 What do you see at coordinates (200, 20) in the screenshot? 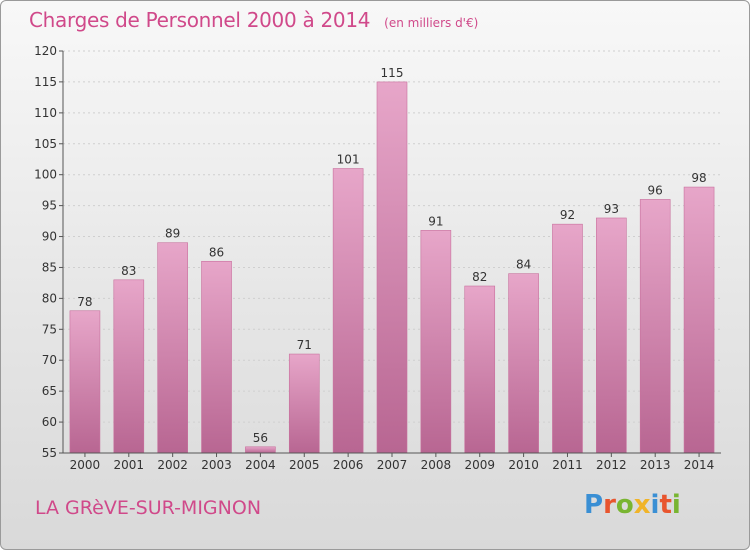
I see `chart-title-text: Charges de Personnel 2000 à 2014` at bounding box center [200, 20].